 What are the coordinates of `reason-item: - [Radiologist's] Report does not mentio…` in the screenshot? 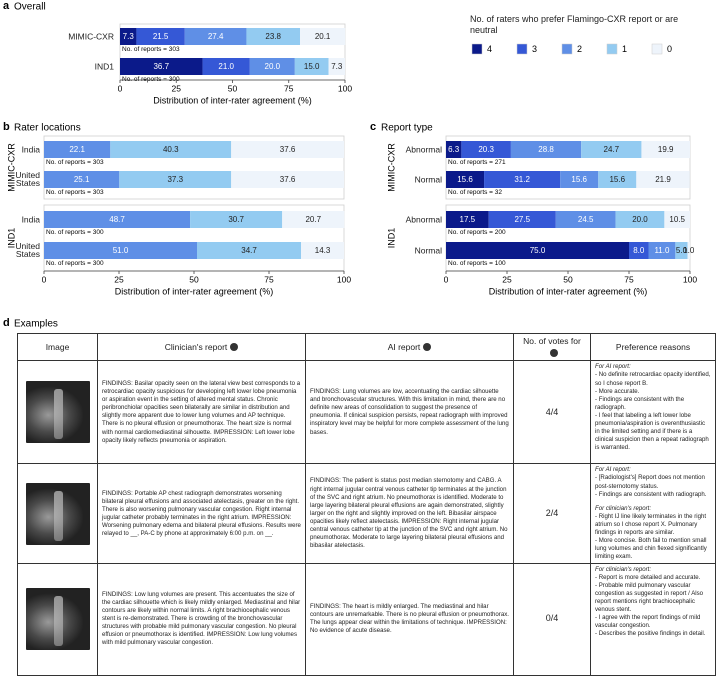 It's located at (650, 482).